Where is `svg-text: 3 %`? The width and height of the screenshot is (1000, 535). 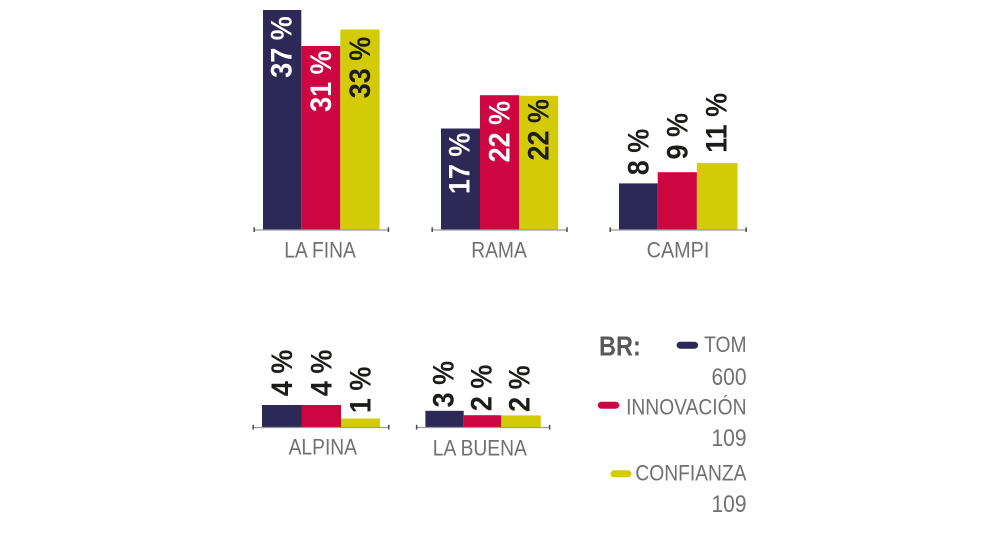
svg-text: 3 % is located at coordinates (444, 384).